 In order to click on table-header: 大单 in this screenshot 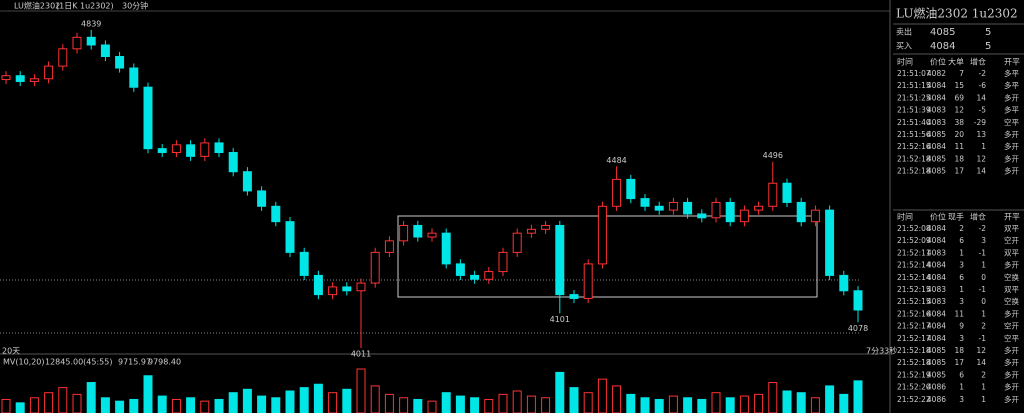, I will do `click(956, 62)`.